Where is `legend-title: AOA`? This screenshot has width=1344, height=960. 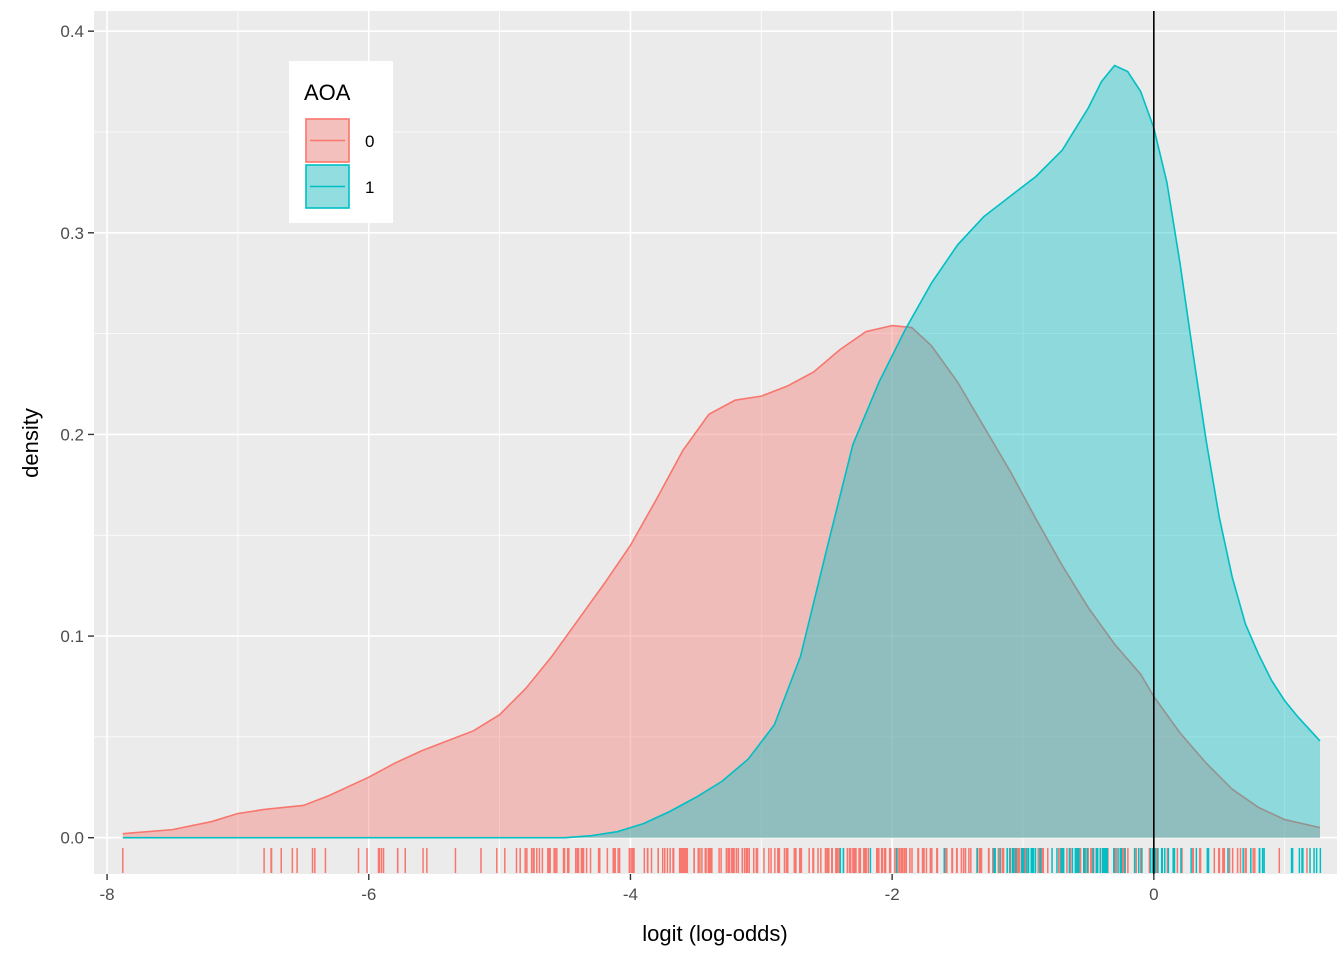 legend-title: AOA is located at coordinates (327, 92).